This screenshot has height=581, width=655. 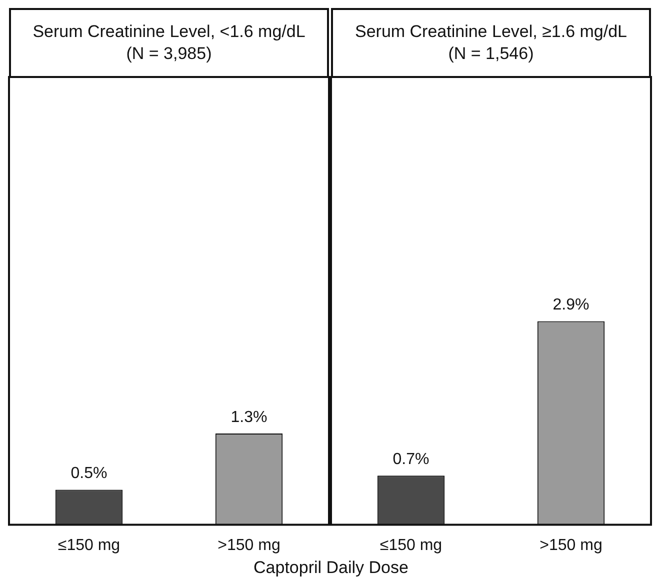 What do you see at coordinates (331, 568) in the screenshot?
I see `x-axis-title: Captopril Daily Dose` at bounding box center [331, 568].